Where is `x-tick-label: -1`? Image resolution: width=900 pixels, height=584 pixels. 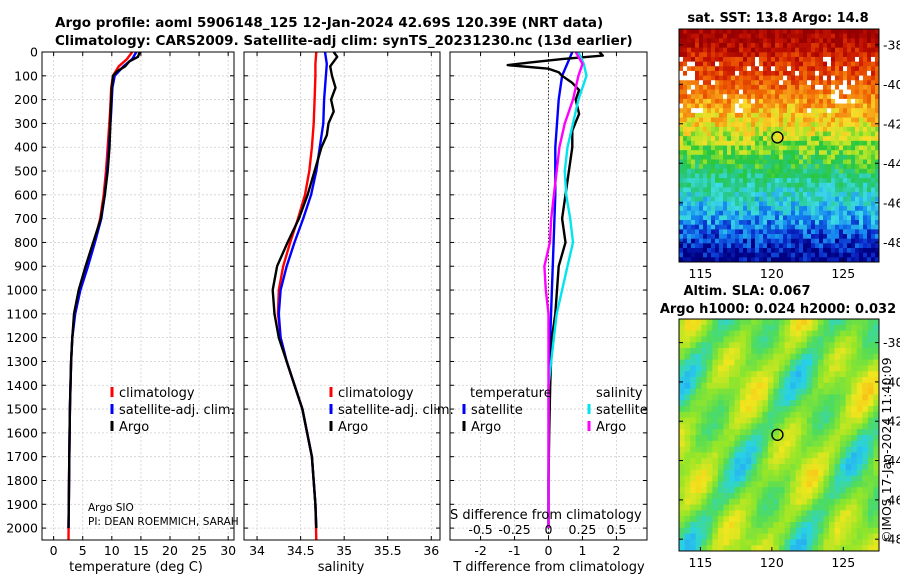
x-tick-label: -1 is located at coordinates (514, 550).